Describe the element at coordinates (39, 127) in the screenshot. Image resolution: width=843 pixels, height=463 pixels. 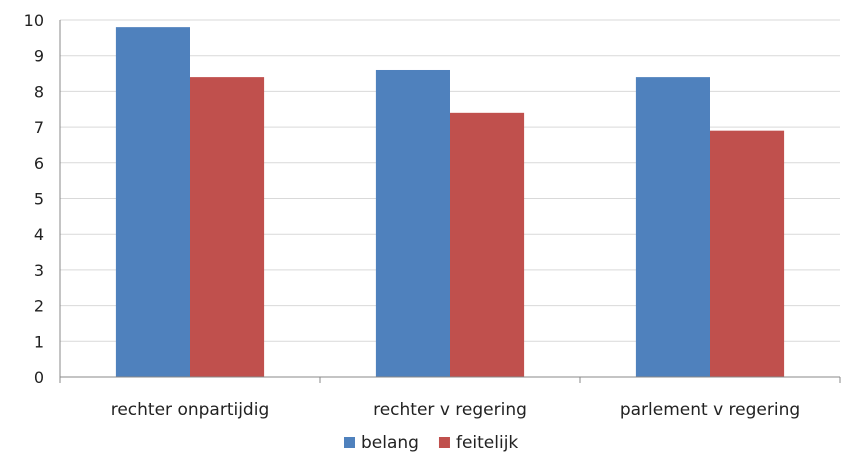
I see `y-tick-label: 7` at that location.